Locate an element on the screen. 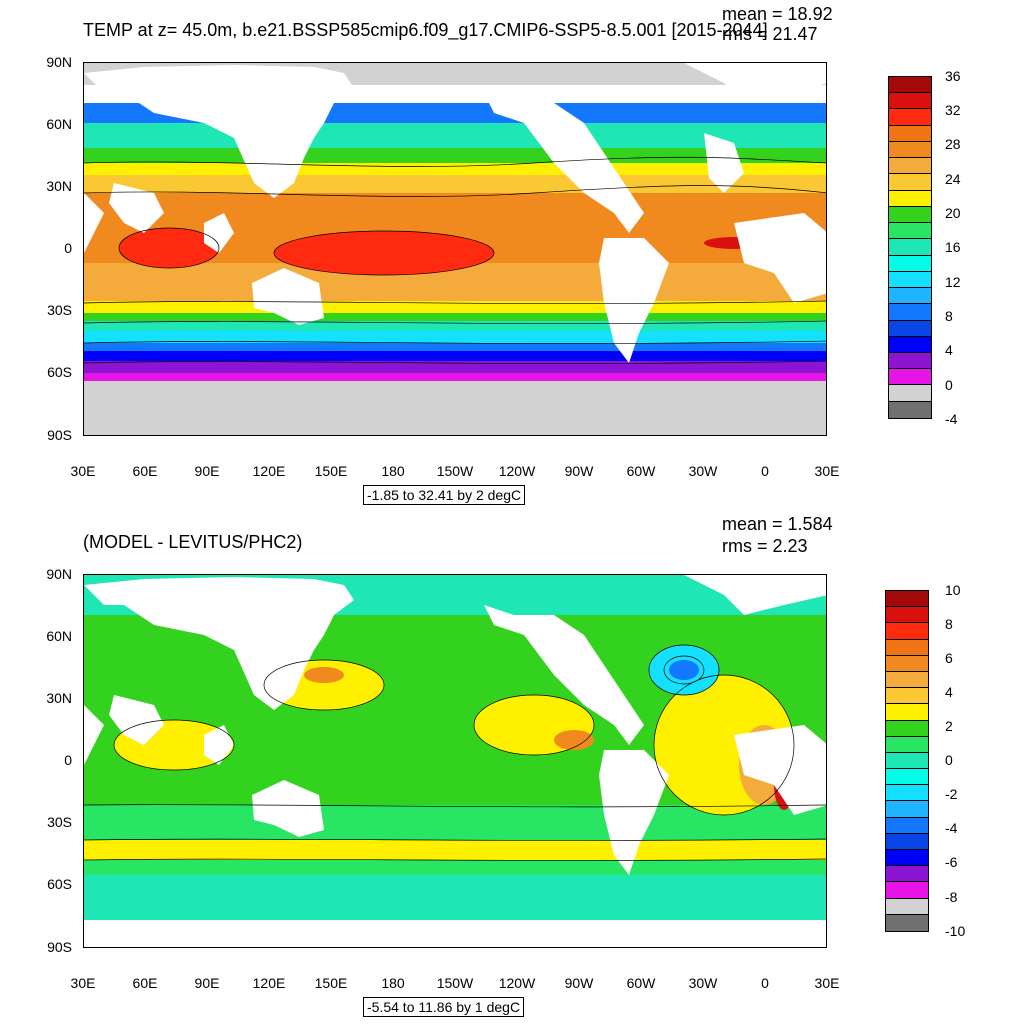 The image size is (1024, 1024). lon-label: 120E is located at coordinates (269, 983).